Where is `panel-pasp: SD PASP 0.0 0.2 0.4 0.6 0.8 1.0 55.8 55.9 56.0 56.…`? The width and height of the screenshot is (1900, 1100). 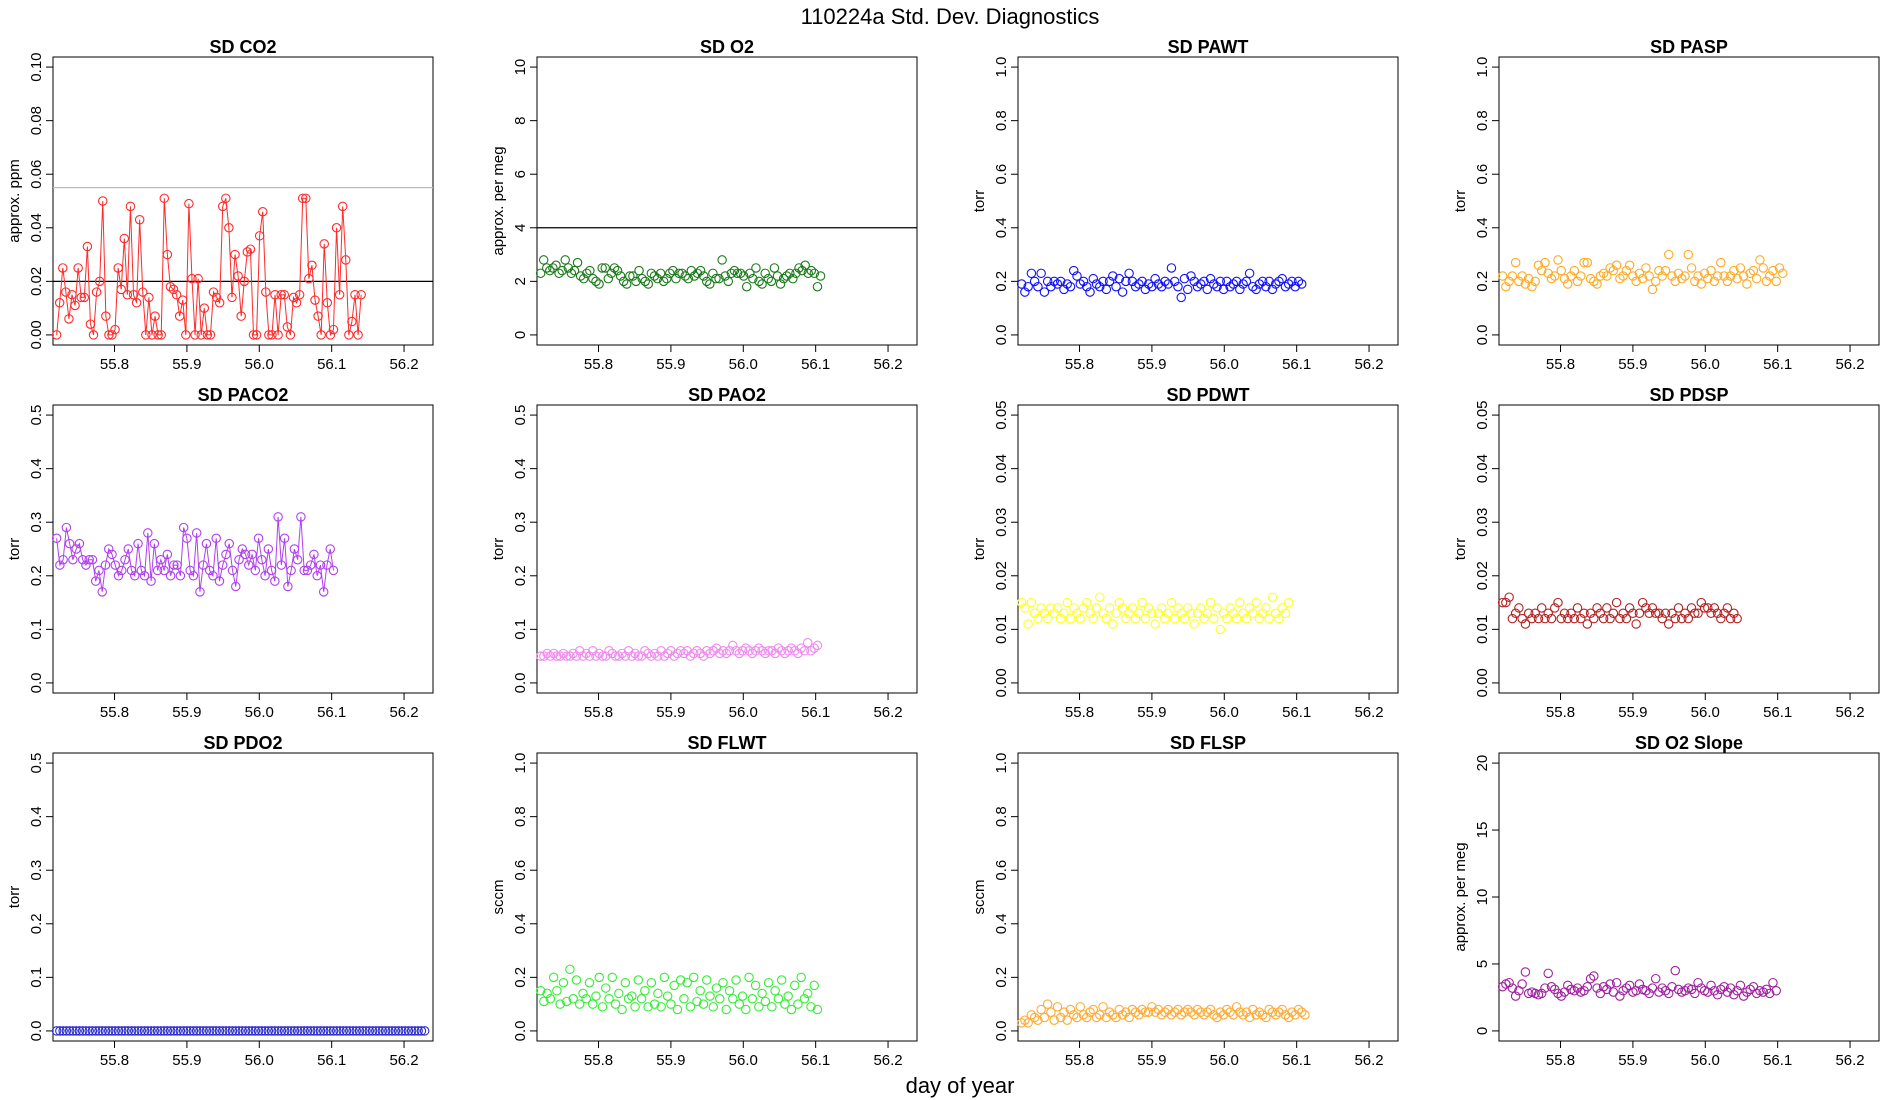
panel-pasp: SD PASP 0.0 0.2 0.4 0.6 0.8 1.0 55.8 55.9 56.0 56.… is located at coordinates (1666, 205).